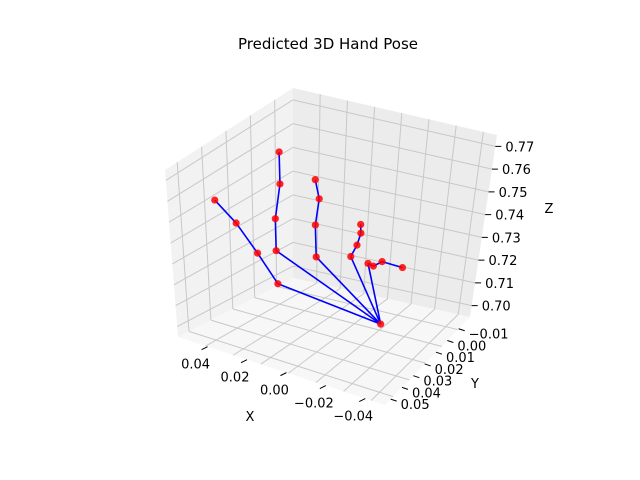 This screenshot has height=480, width=640. Describe the element at coordinates (506, 238) in the screenshot. I see `z-tick-label: 0.73` at that location.